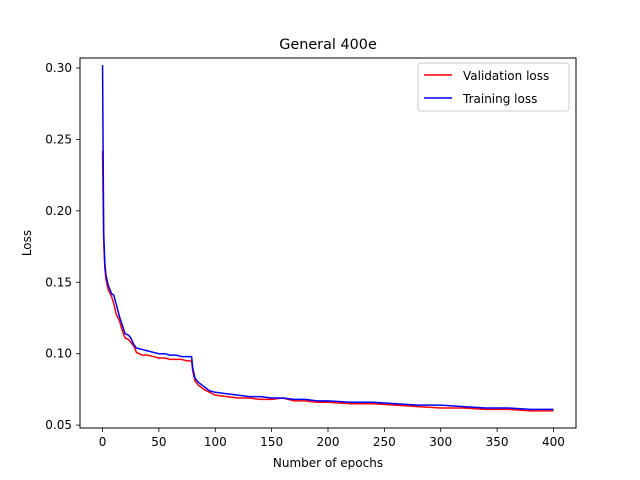 The height and width of the screenshot is (480, 640). I want to click on y-tick-label: 0.25, so click(58, 139).